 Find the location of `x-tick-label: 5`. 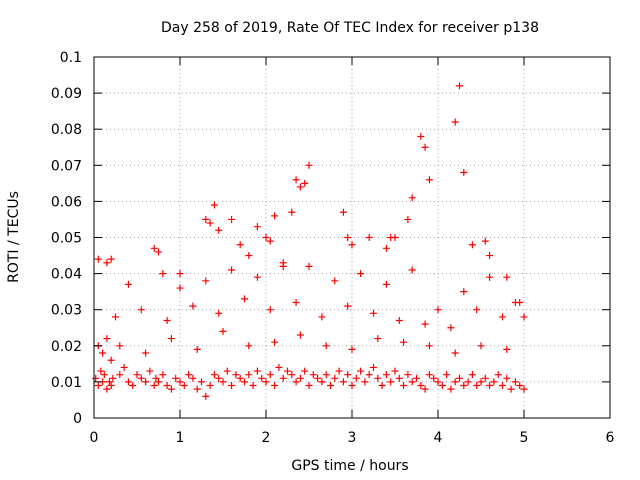

x-tick-label: 5 is located at coordinates (524, 438).